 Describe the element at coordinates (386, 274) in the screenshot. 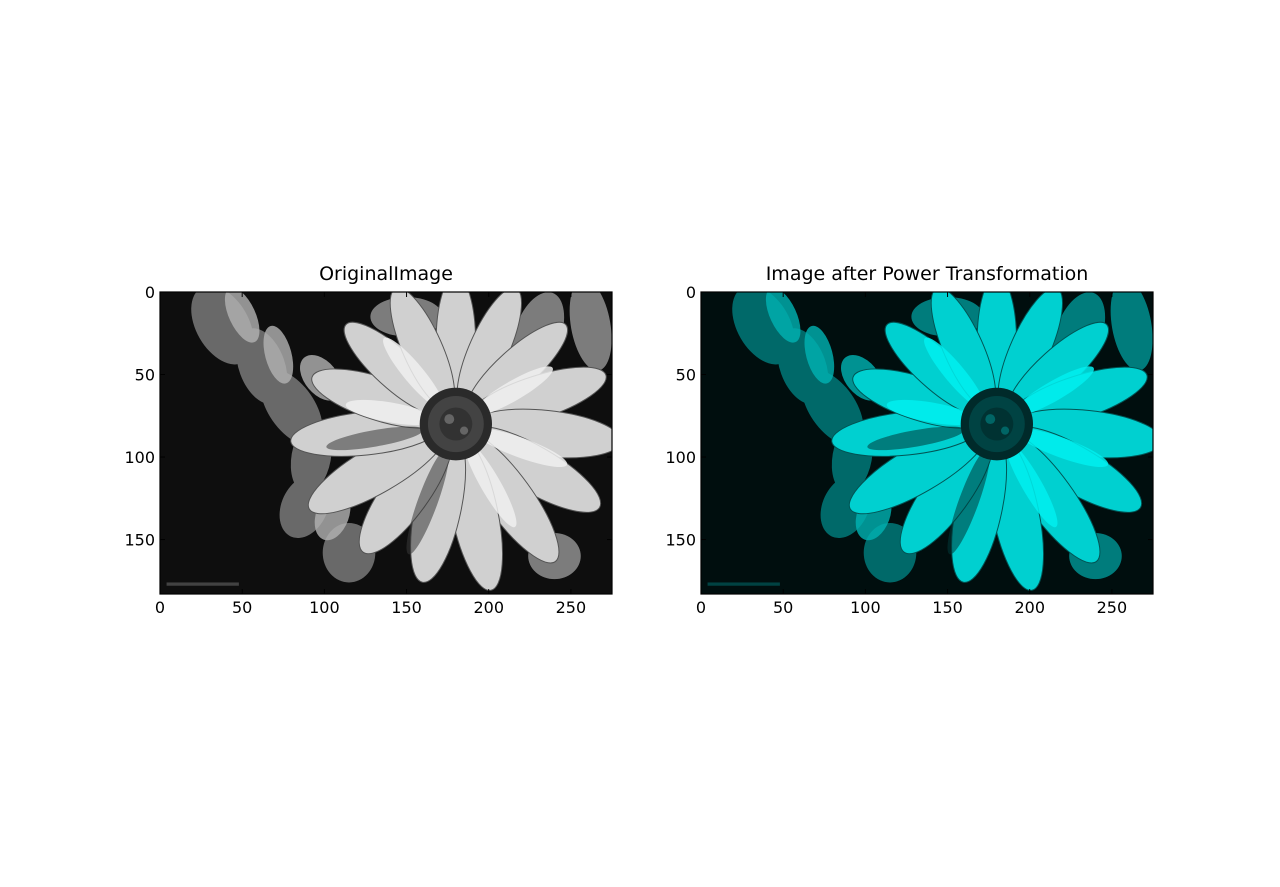

I see `panel-title: OriginalImage` at that location.